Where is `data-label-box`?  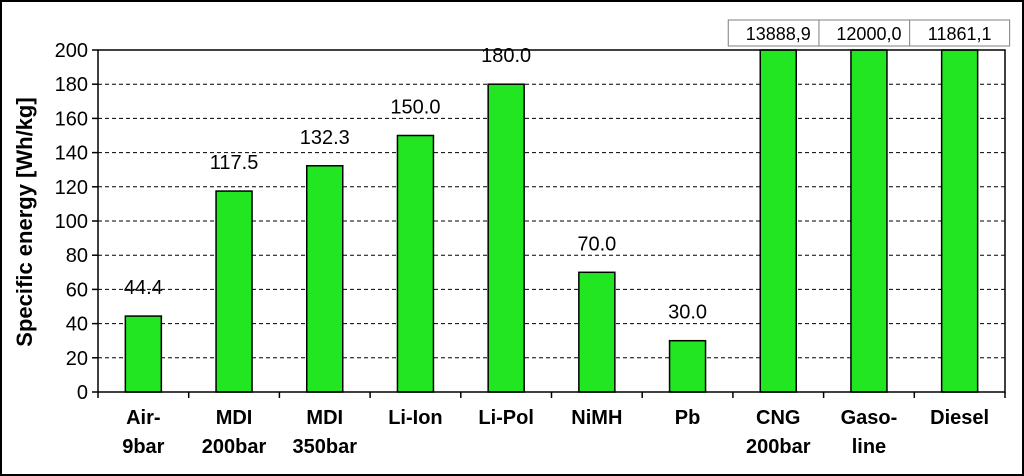
data-label-box is located at coordinates (960, 33).